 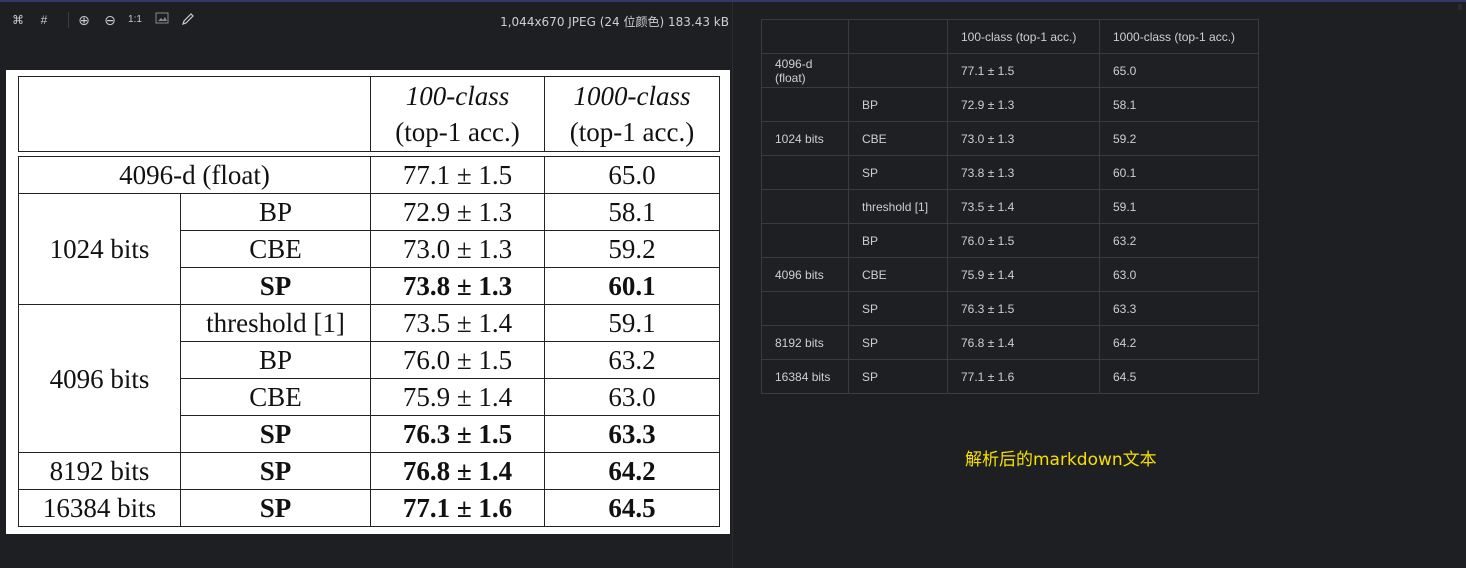 I want to click on group-label: 1024 bits, so click(x=99, y=249).